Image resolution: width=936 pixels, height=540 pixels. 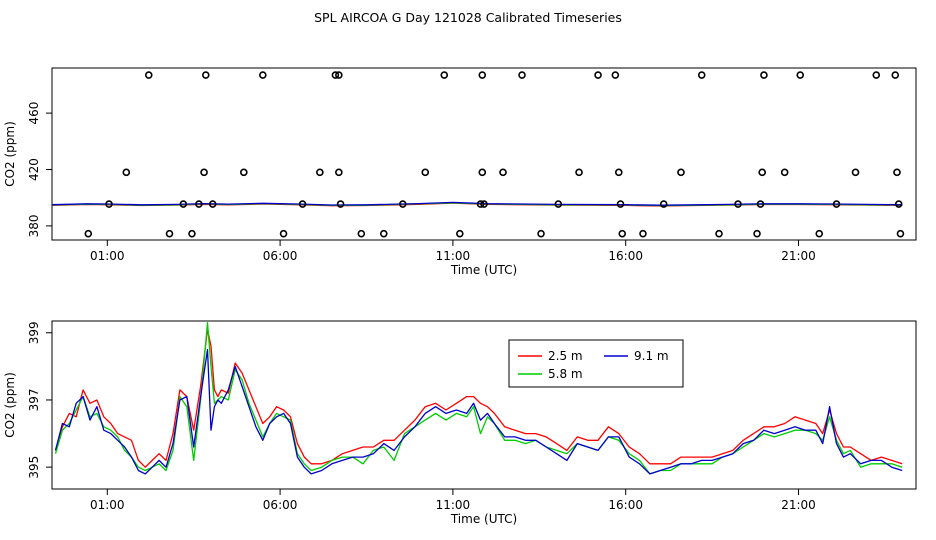 What do you see at coordinates (651, 356) in the screenshot?
I see `legend-label: 9.1 m` at bounding box center [651, 356].